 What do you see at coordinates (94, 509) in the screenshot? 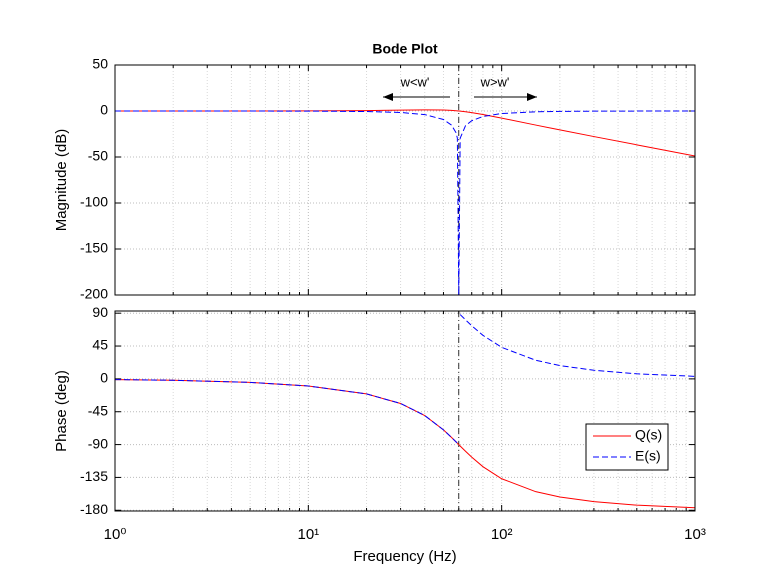
I see `y-tick-label: -180` at bounding box center [94, 509].